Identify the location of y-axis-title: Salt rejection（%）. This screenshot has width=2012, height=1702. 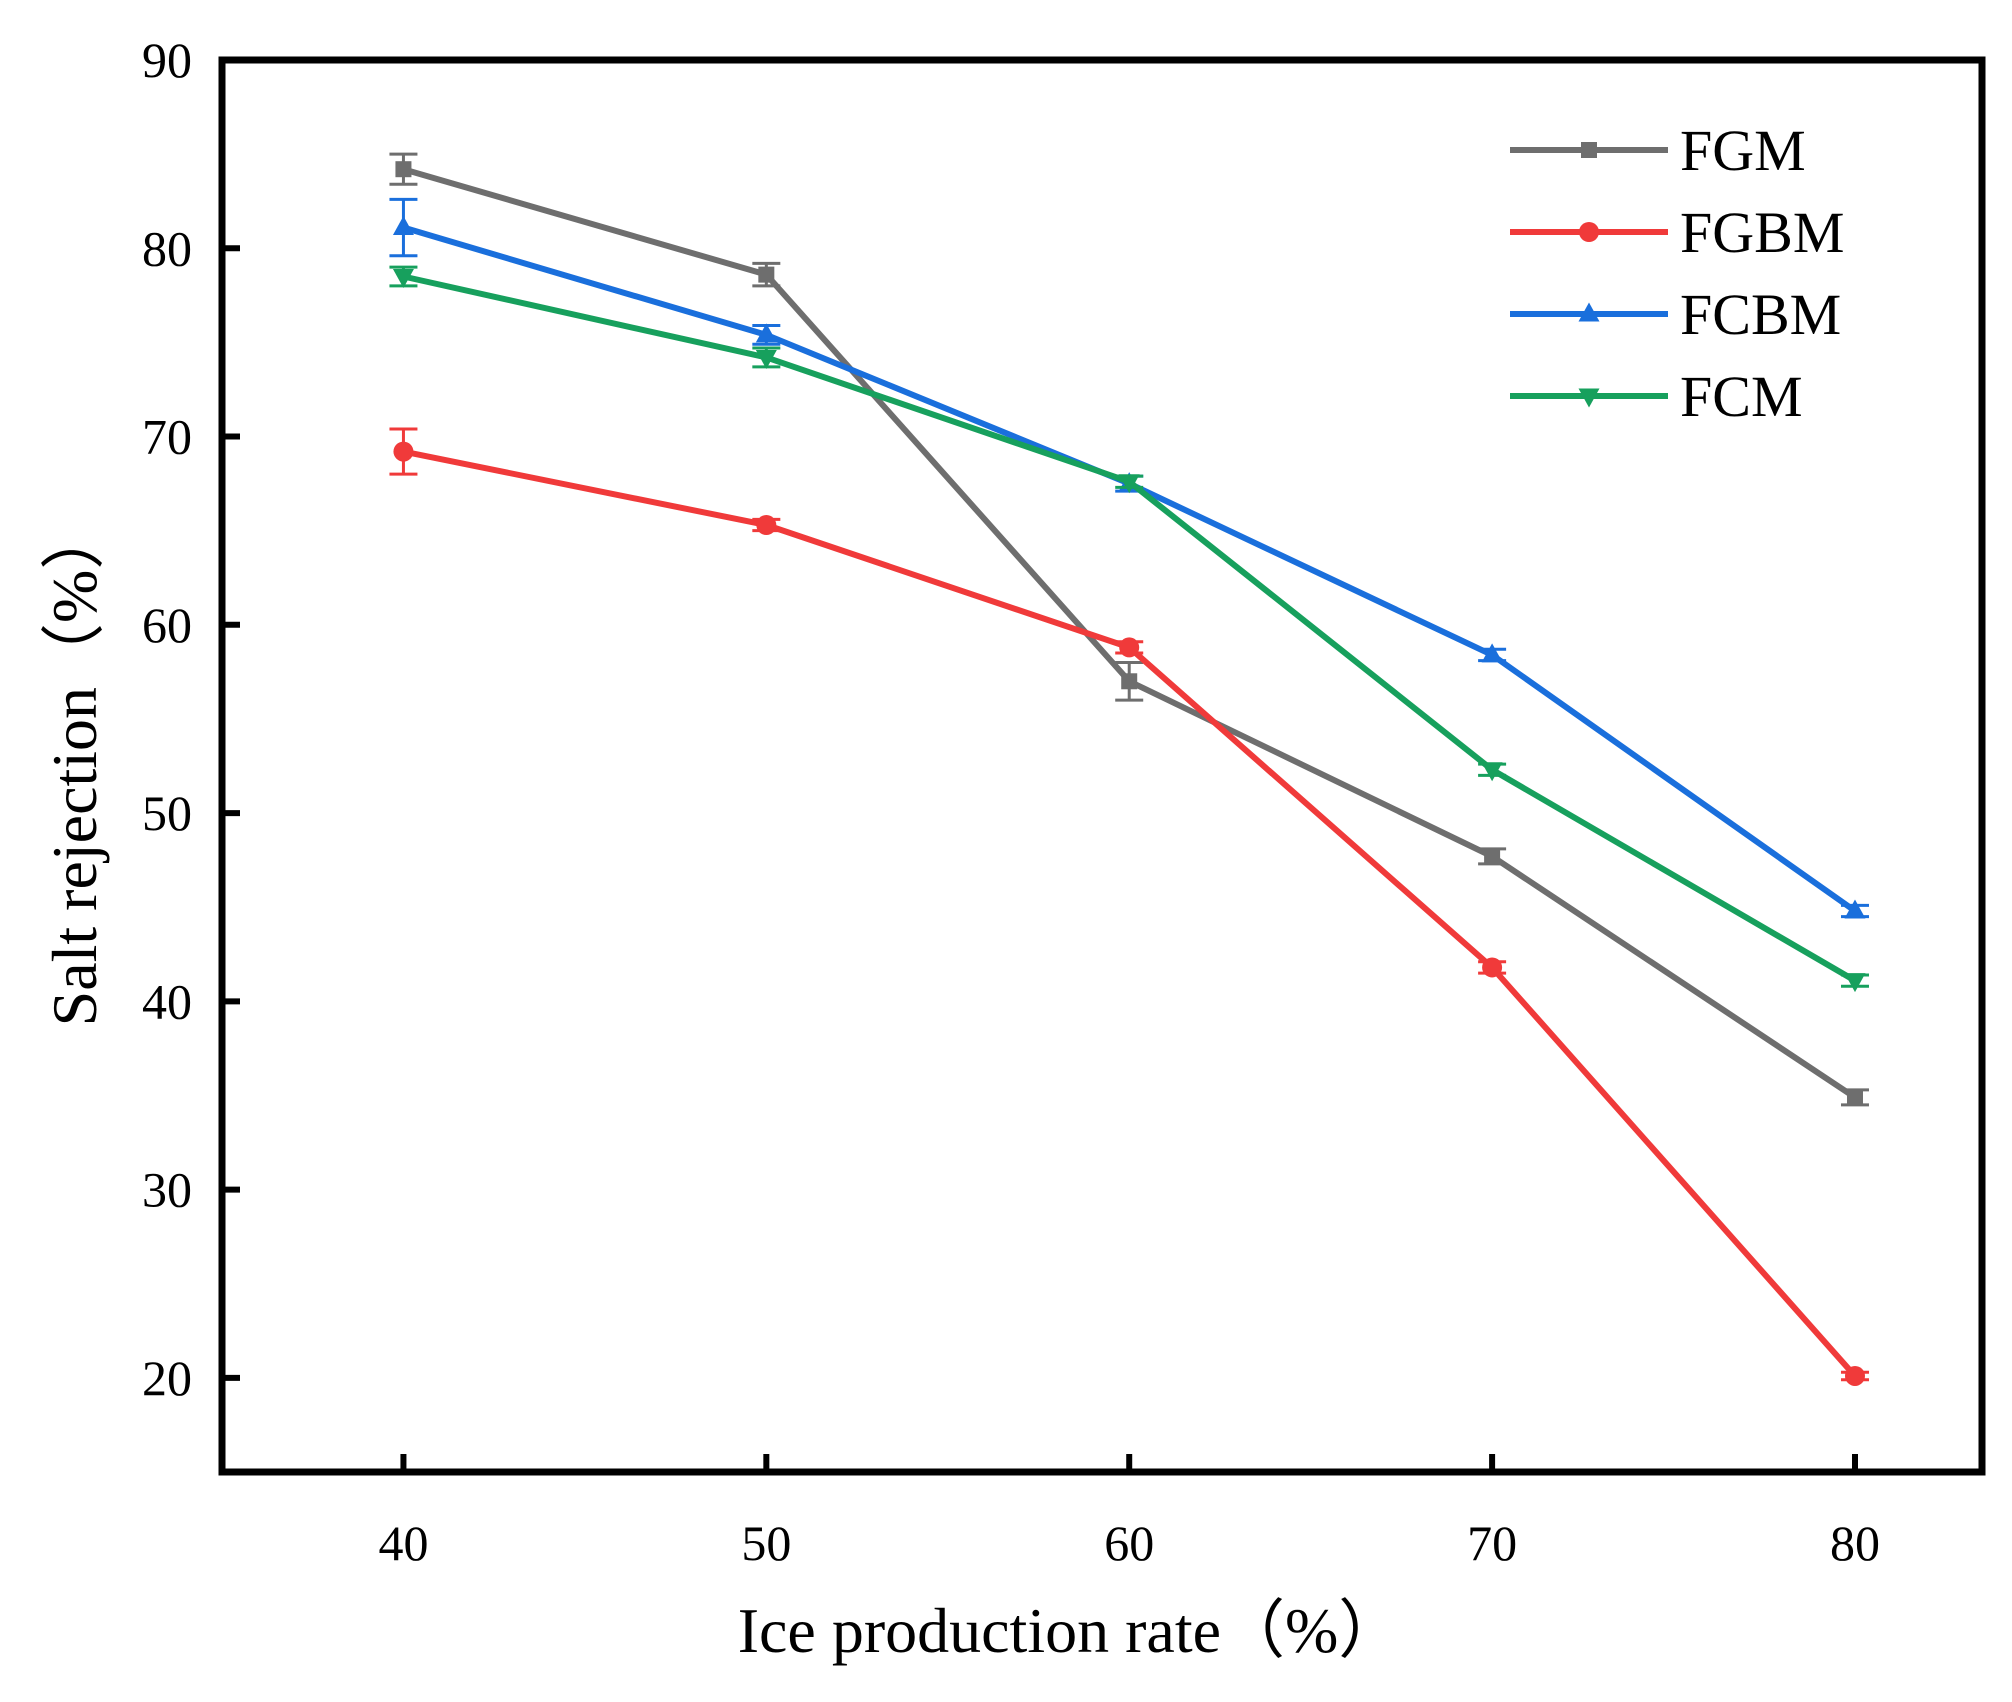
(74, 766).